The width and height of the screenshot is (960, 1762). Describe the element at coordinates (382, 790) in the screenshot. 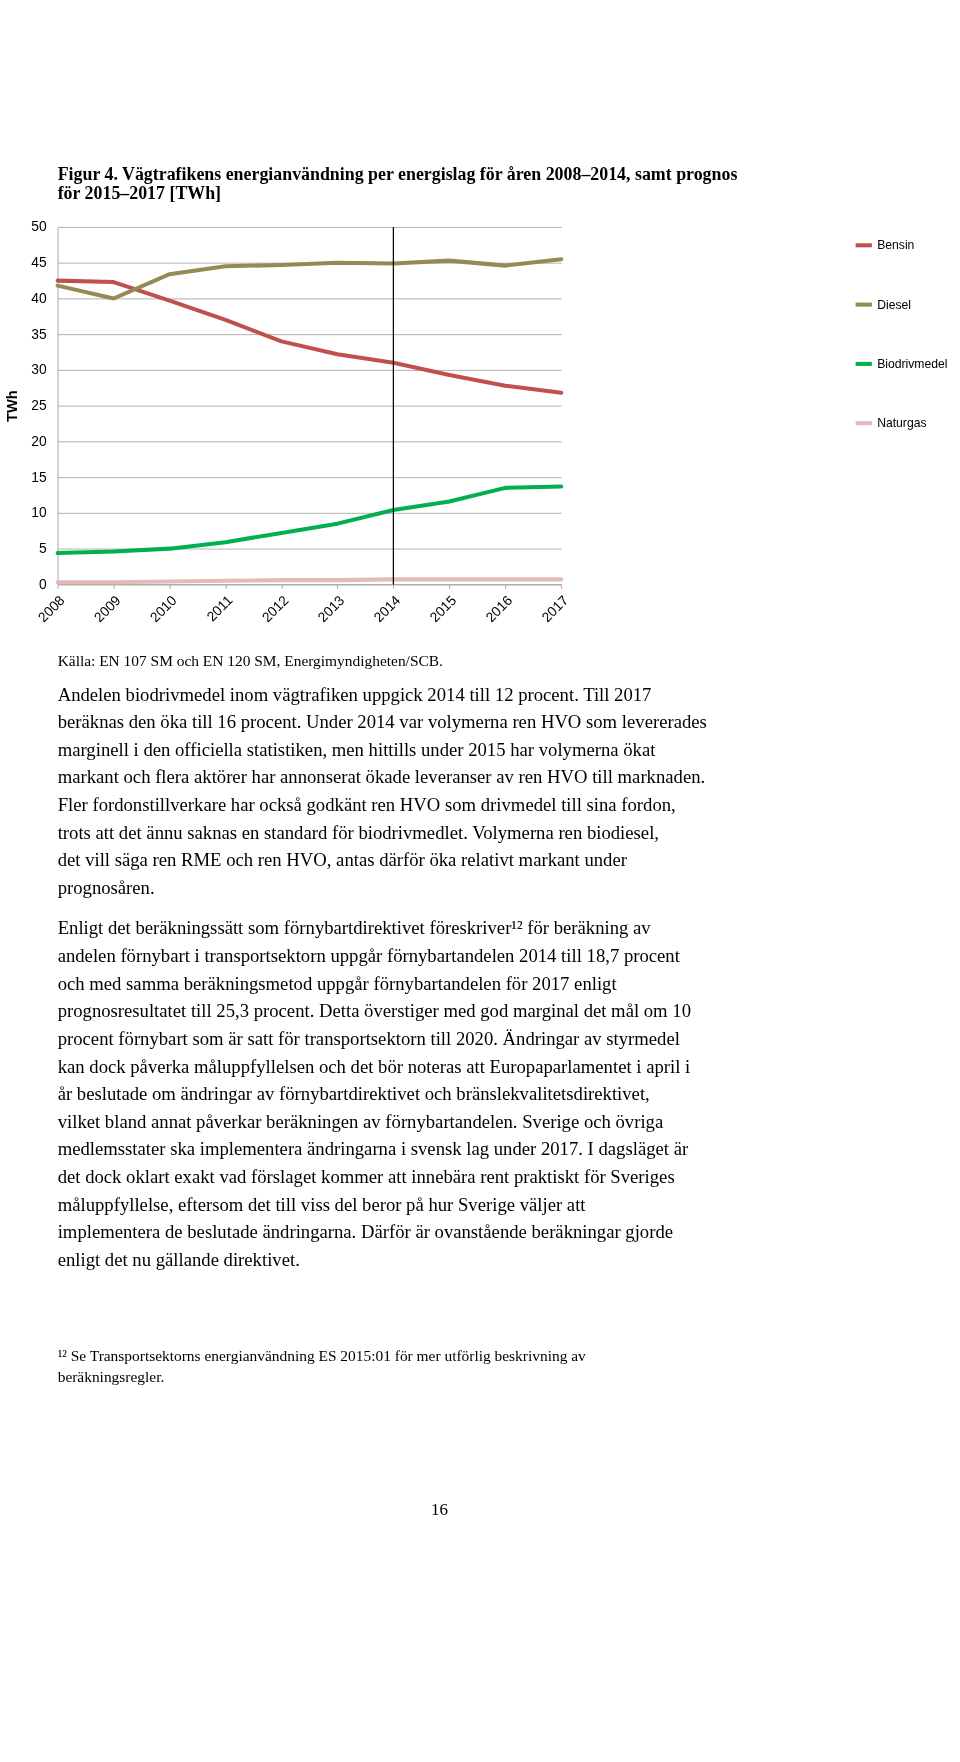

I see `text: Andelen biodrivmedel inom vägtrafiken uppgick 2014 till 12 procent. Till 2017 beräknas den öka till 16 procent. Under 2014 var volymerna ren HVO som levererades marginell i den officiella statistiken, men hittills under 2015 har volymerna ökat markant och flera aktörer har annonserat ökade leveranser av ren HVO till marknaden. Fler fordonstillverkare har också godkänt ren HVO som drivmedel till sina fordon, trots att det ännu saknas en standard för biodrivmedlet. Volymerna ren biodiesel, det vill säga ren RME och ren HVO, antas därför öka relativt markant under prognosåren.` at that location.